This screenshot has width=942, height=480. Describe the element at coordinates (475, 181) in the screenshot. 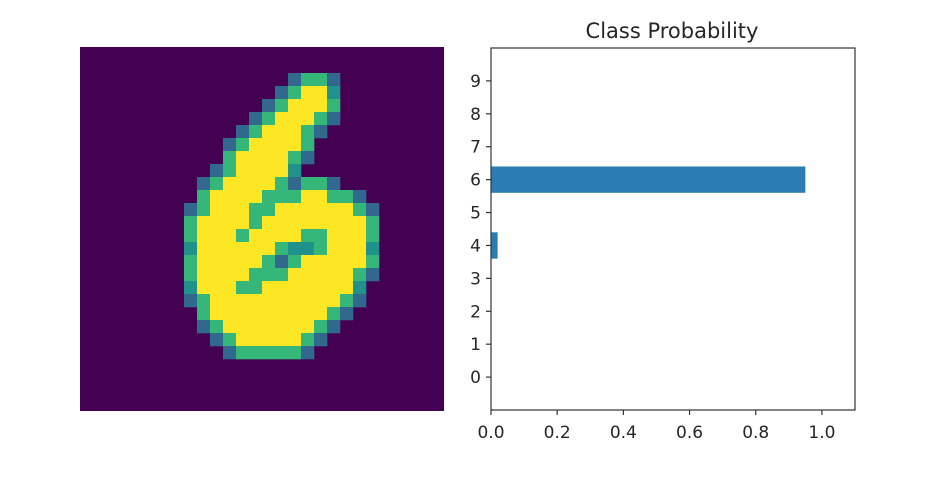

I see `y-tick-label: 6` at that location.